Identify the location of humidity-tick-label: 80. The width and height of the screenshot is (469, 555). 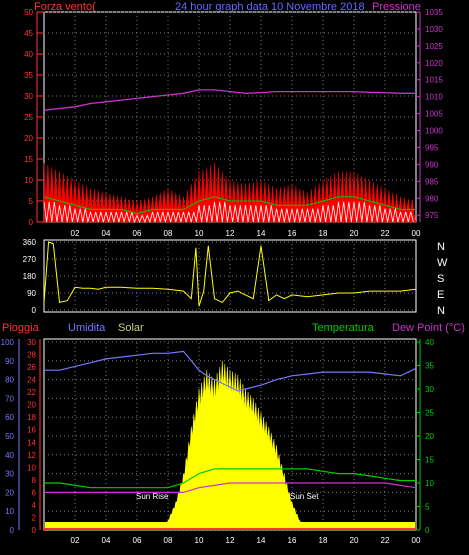
(9, 380).